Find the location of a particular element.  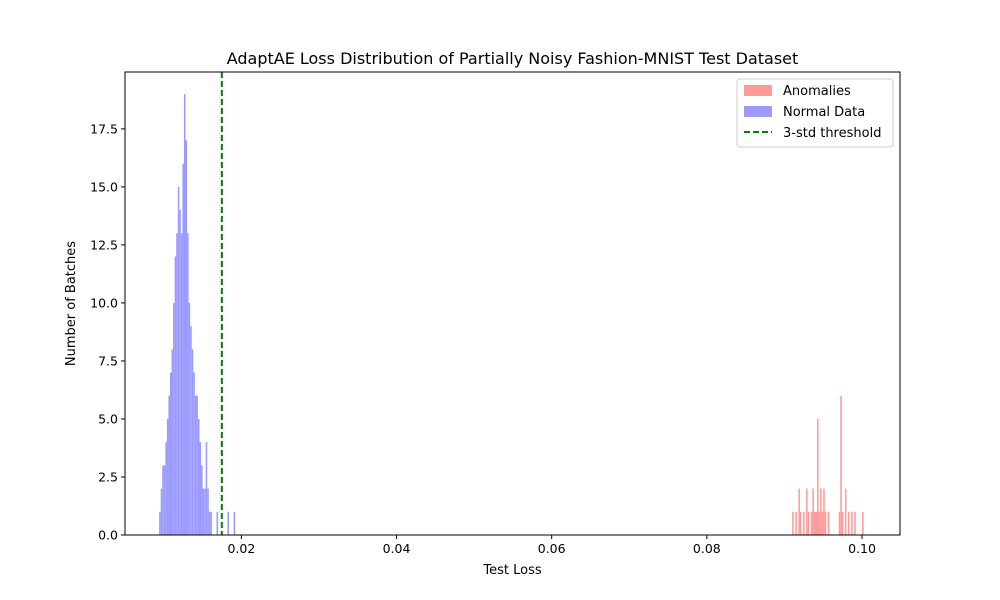

y-tick-label: 7.5 is located at coordinates (108, 360).